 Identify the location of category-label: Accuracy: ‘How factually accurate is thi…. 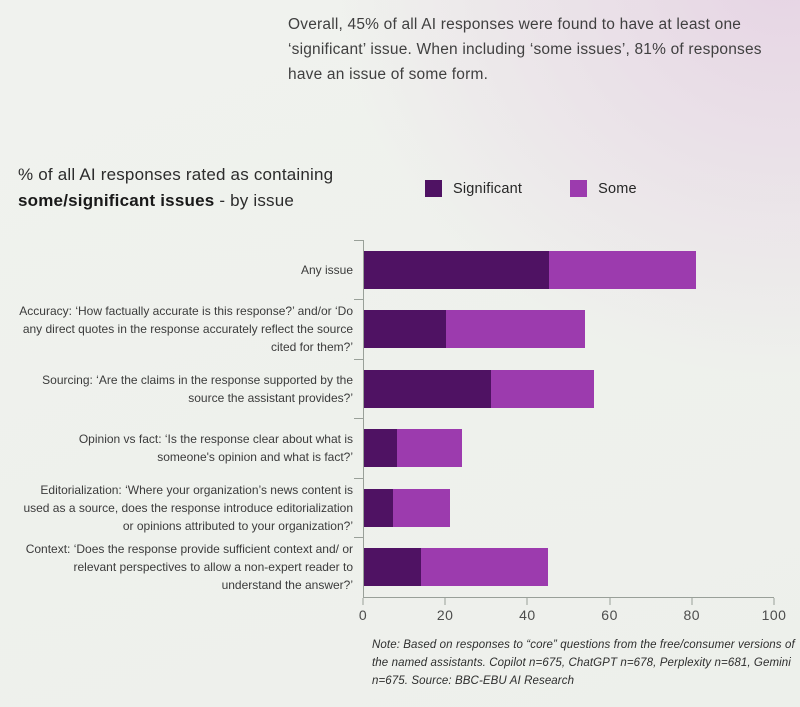
(186, 329).